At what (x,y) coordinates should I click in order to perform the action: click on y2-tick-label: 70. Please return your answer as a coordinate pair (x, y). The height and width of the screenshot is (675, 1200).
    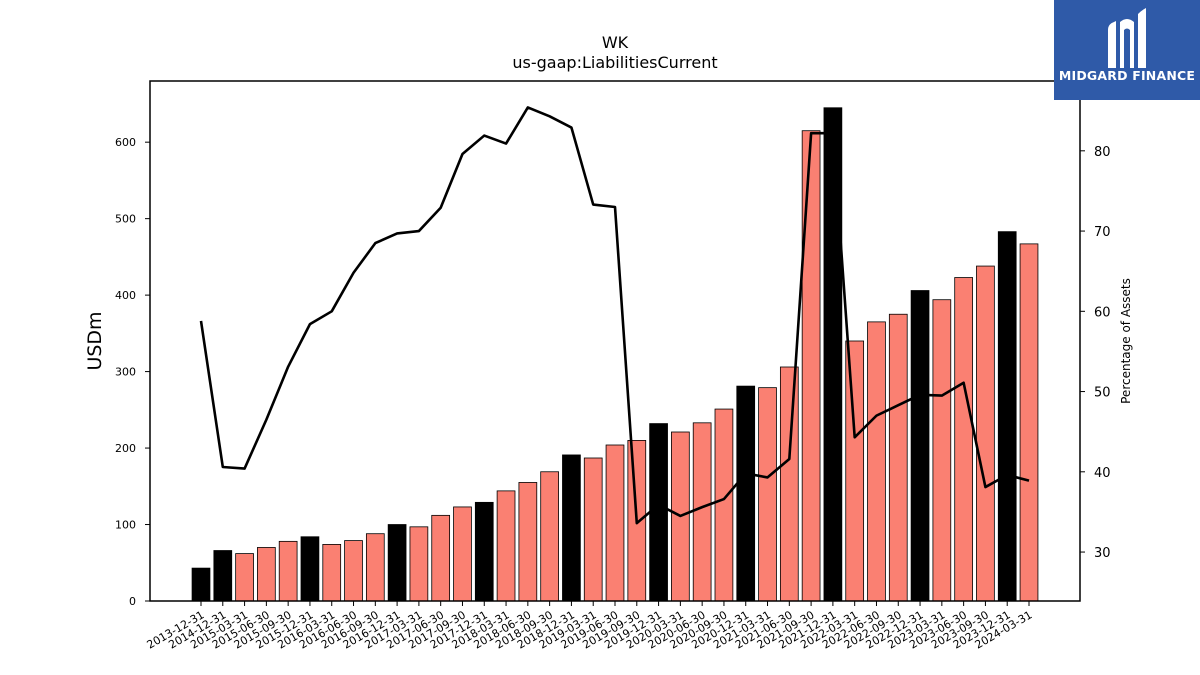
    Looking at the image, I should click on (1102, 232).